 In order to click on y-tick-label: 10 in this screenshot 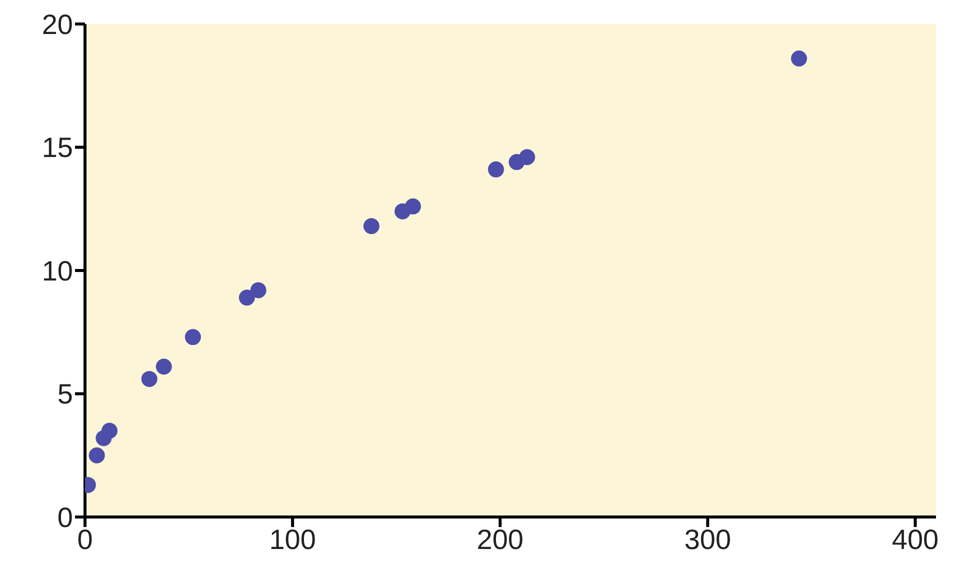, I will do `click(57, 270)`.